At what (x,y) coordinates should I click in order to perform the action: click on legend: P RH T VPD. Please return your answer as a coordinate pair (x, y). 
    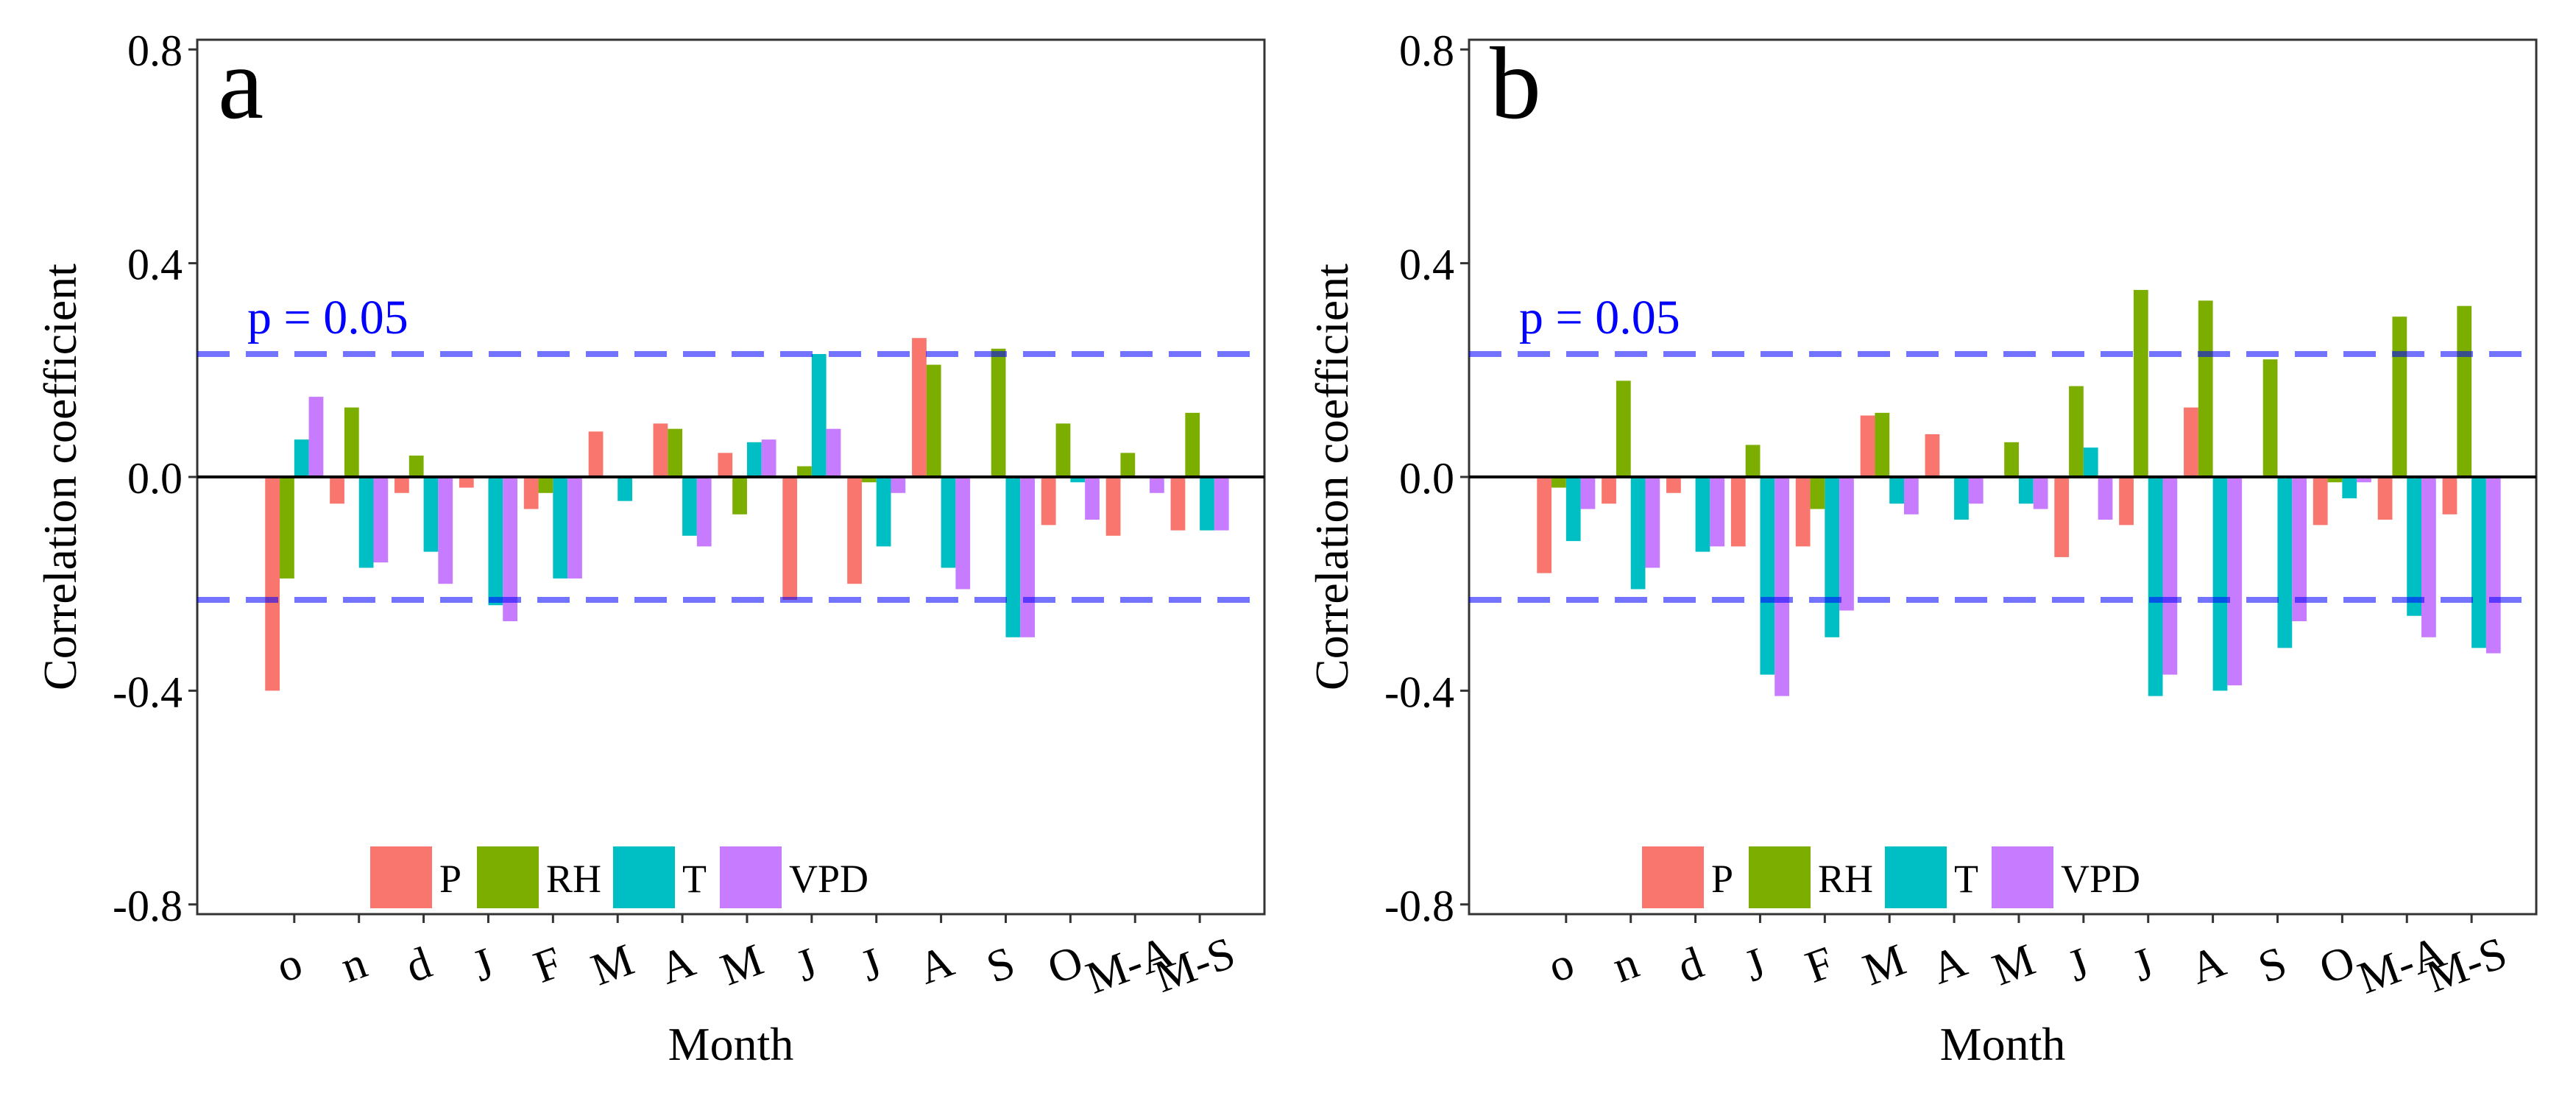
    Looking at the image, I should click on (619, 877).